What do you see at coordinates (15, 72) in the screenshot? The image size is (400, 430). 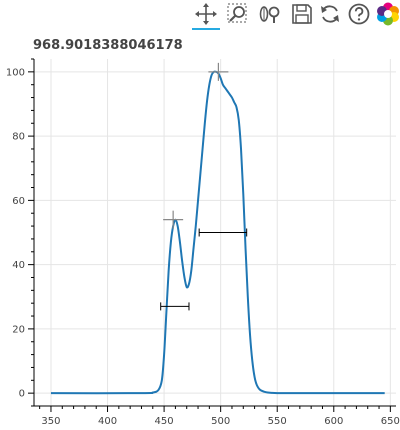 I see `y-tick-label: 100` at bounding box center [15, 72].